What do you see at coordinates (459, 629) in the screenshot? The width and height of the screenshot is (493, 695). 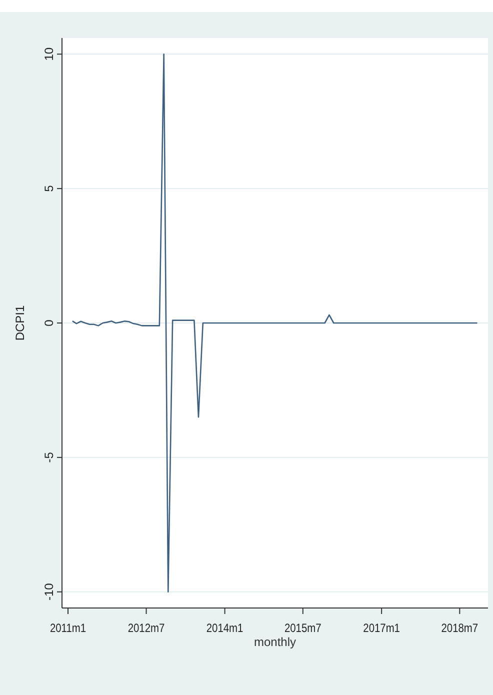 I see `x-tick-label: 2018m7` at bounding box center [459, 629].